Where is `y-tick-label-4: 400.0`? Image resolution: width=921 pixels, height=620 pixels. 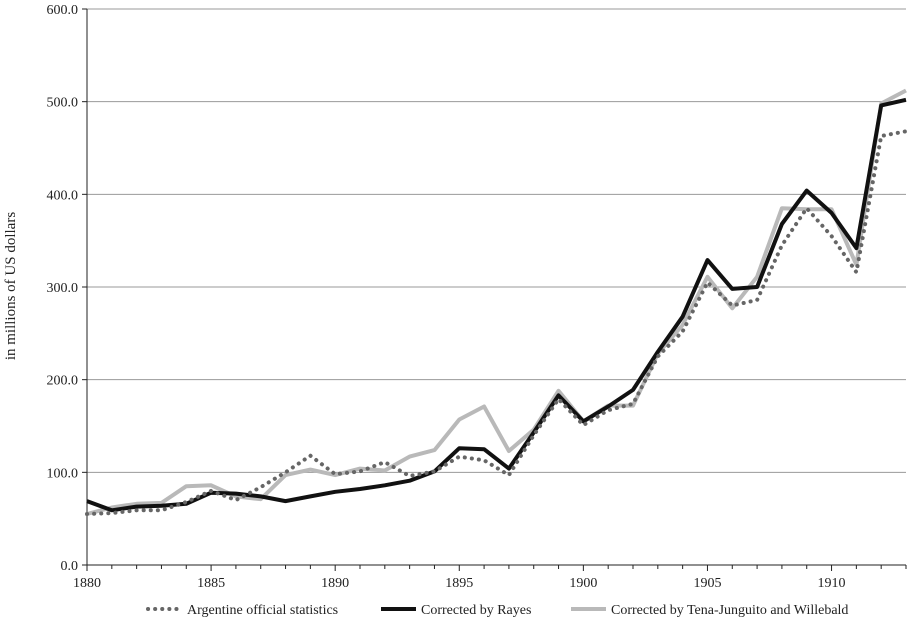 y-tick-label-4: 400.0 is located at coordinates (63, 195).